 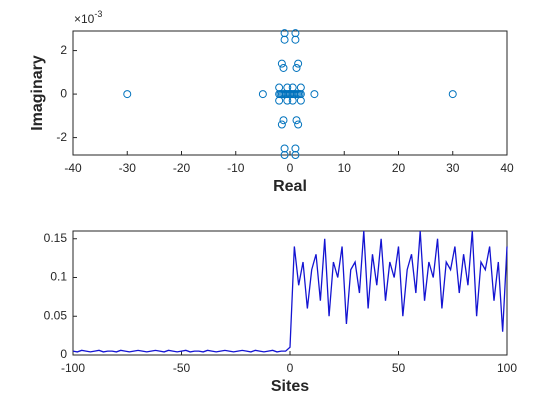 What do you see at coordinates (507, 368) in the screenshot?
I see `x-tick-label: 100` at bounding box center [507, 368].